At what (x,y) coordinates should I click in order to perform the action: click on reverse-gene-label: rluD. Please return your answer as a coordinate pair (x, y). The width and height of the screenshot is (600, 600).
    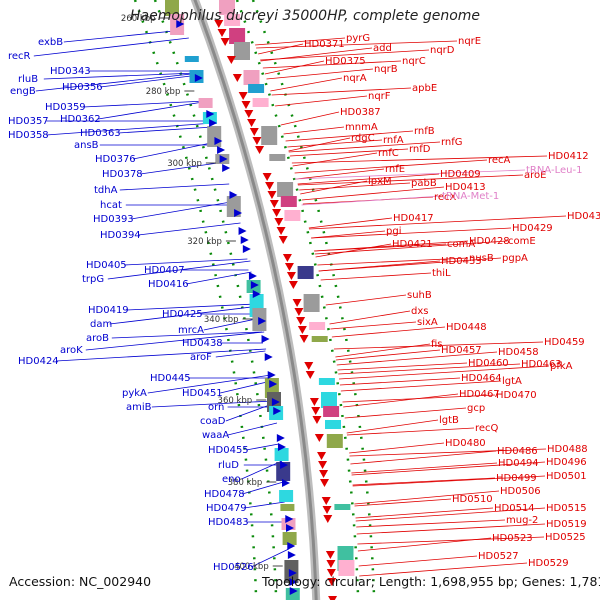
    Looking at the image, I should click on (228, 465).